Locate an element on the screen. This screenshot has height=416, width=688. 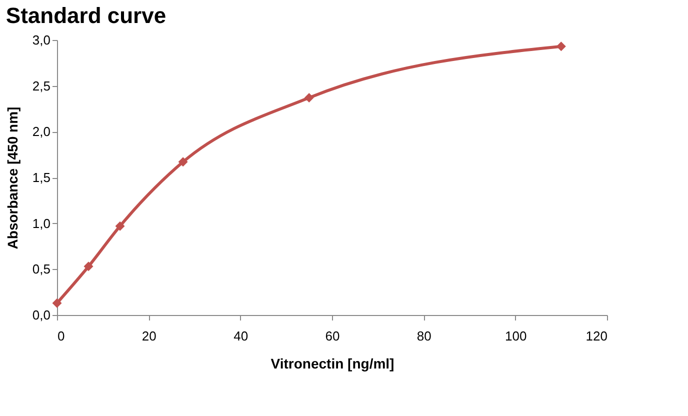
y-tick-label: 1,0 is located at coordinates (41, 223).